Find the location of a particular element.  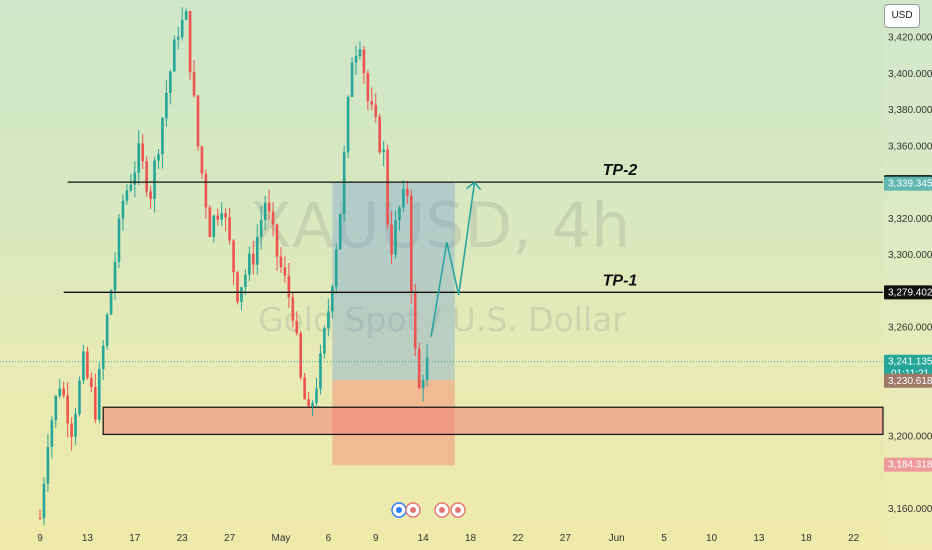

y-tick-label: 3,360.000 is located at coordinates (910, 146).